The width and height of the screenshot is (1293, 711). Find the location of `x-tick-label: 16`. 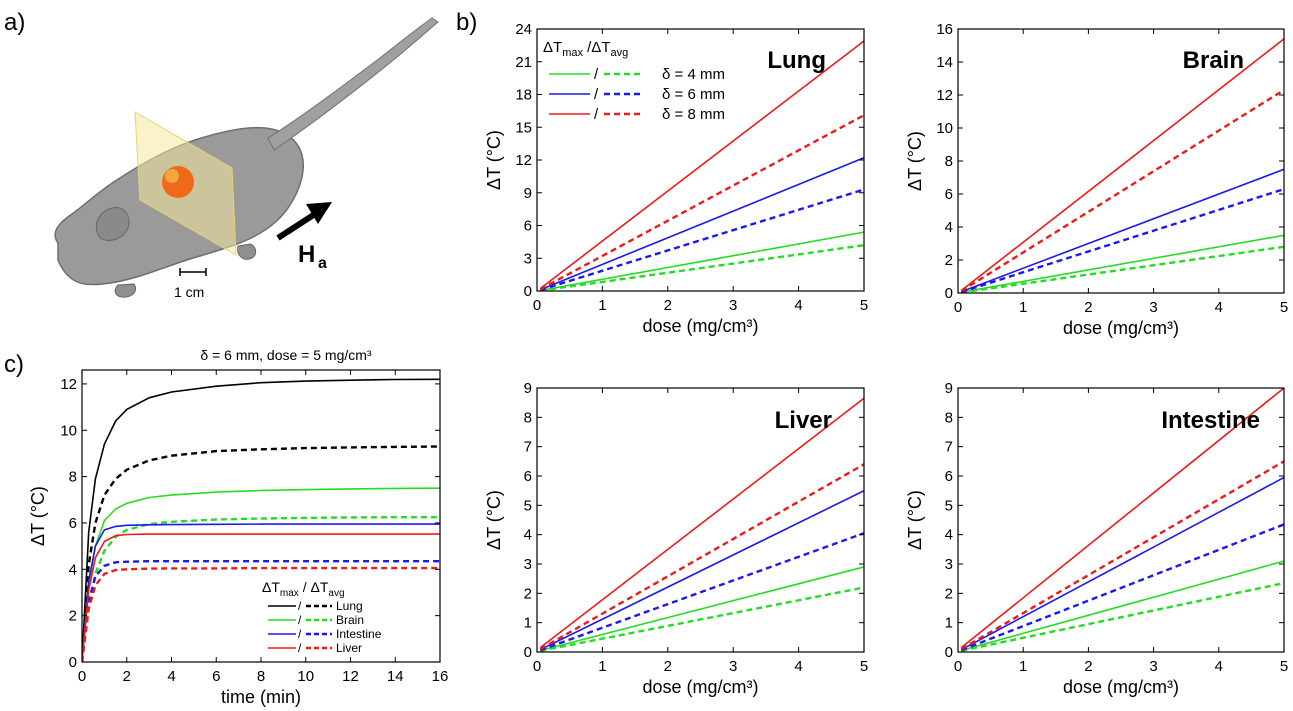

x-tick-label: 16 is located at coordinates (440, 676).